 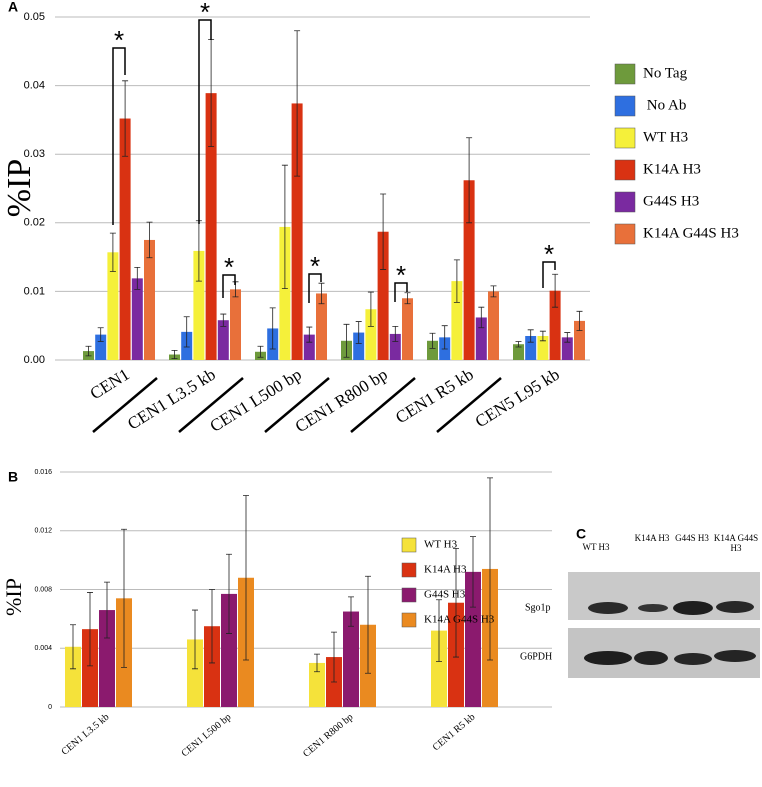 What do you see at coordinates (50, 707) in the screenshot?
I see `y-tick-label: 0` at bounding box center [50, 707].